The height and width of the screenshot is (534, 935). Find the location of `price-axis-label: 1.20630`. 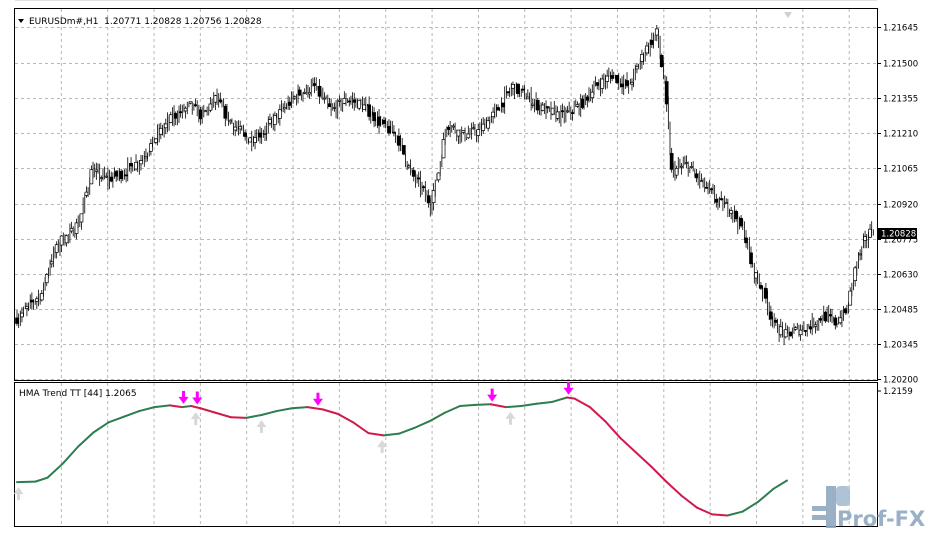

price-axis-label: 1.20630 is located at coordinates (900, 276).